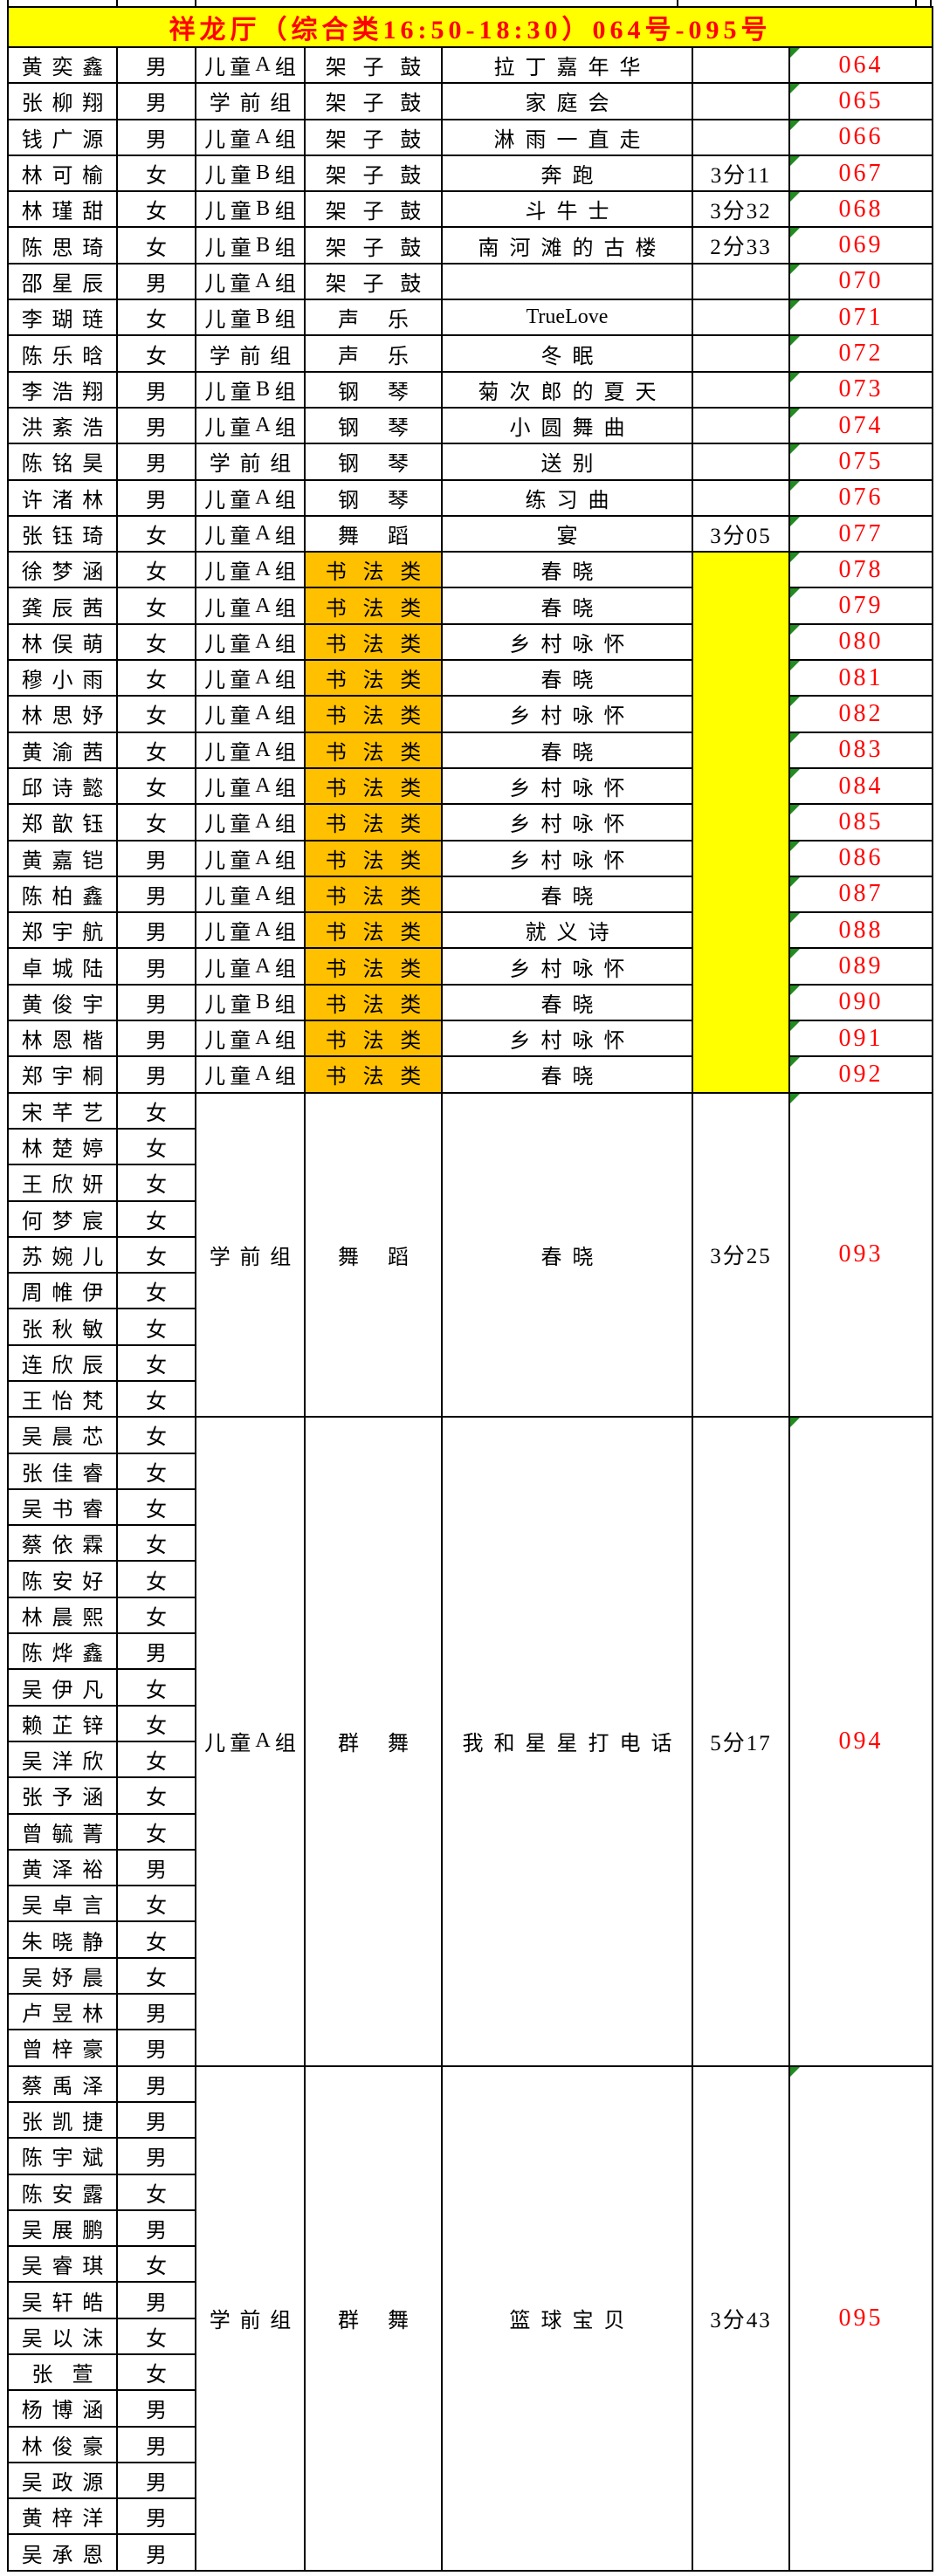  I want to click on duration-cell: 3分25, so click(741, 1255).